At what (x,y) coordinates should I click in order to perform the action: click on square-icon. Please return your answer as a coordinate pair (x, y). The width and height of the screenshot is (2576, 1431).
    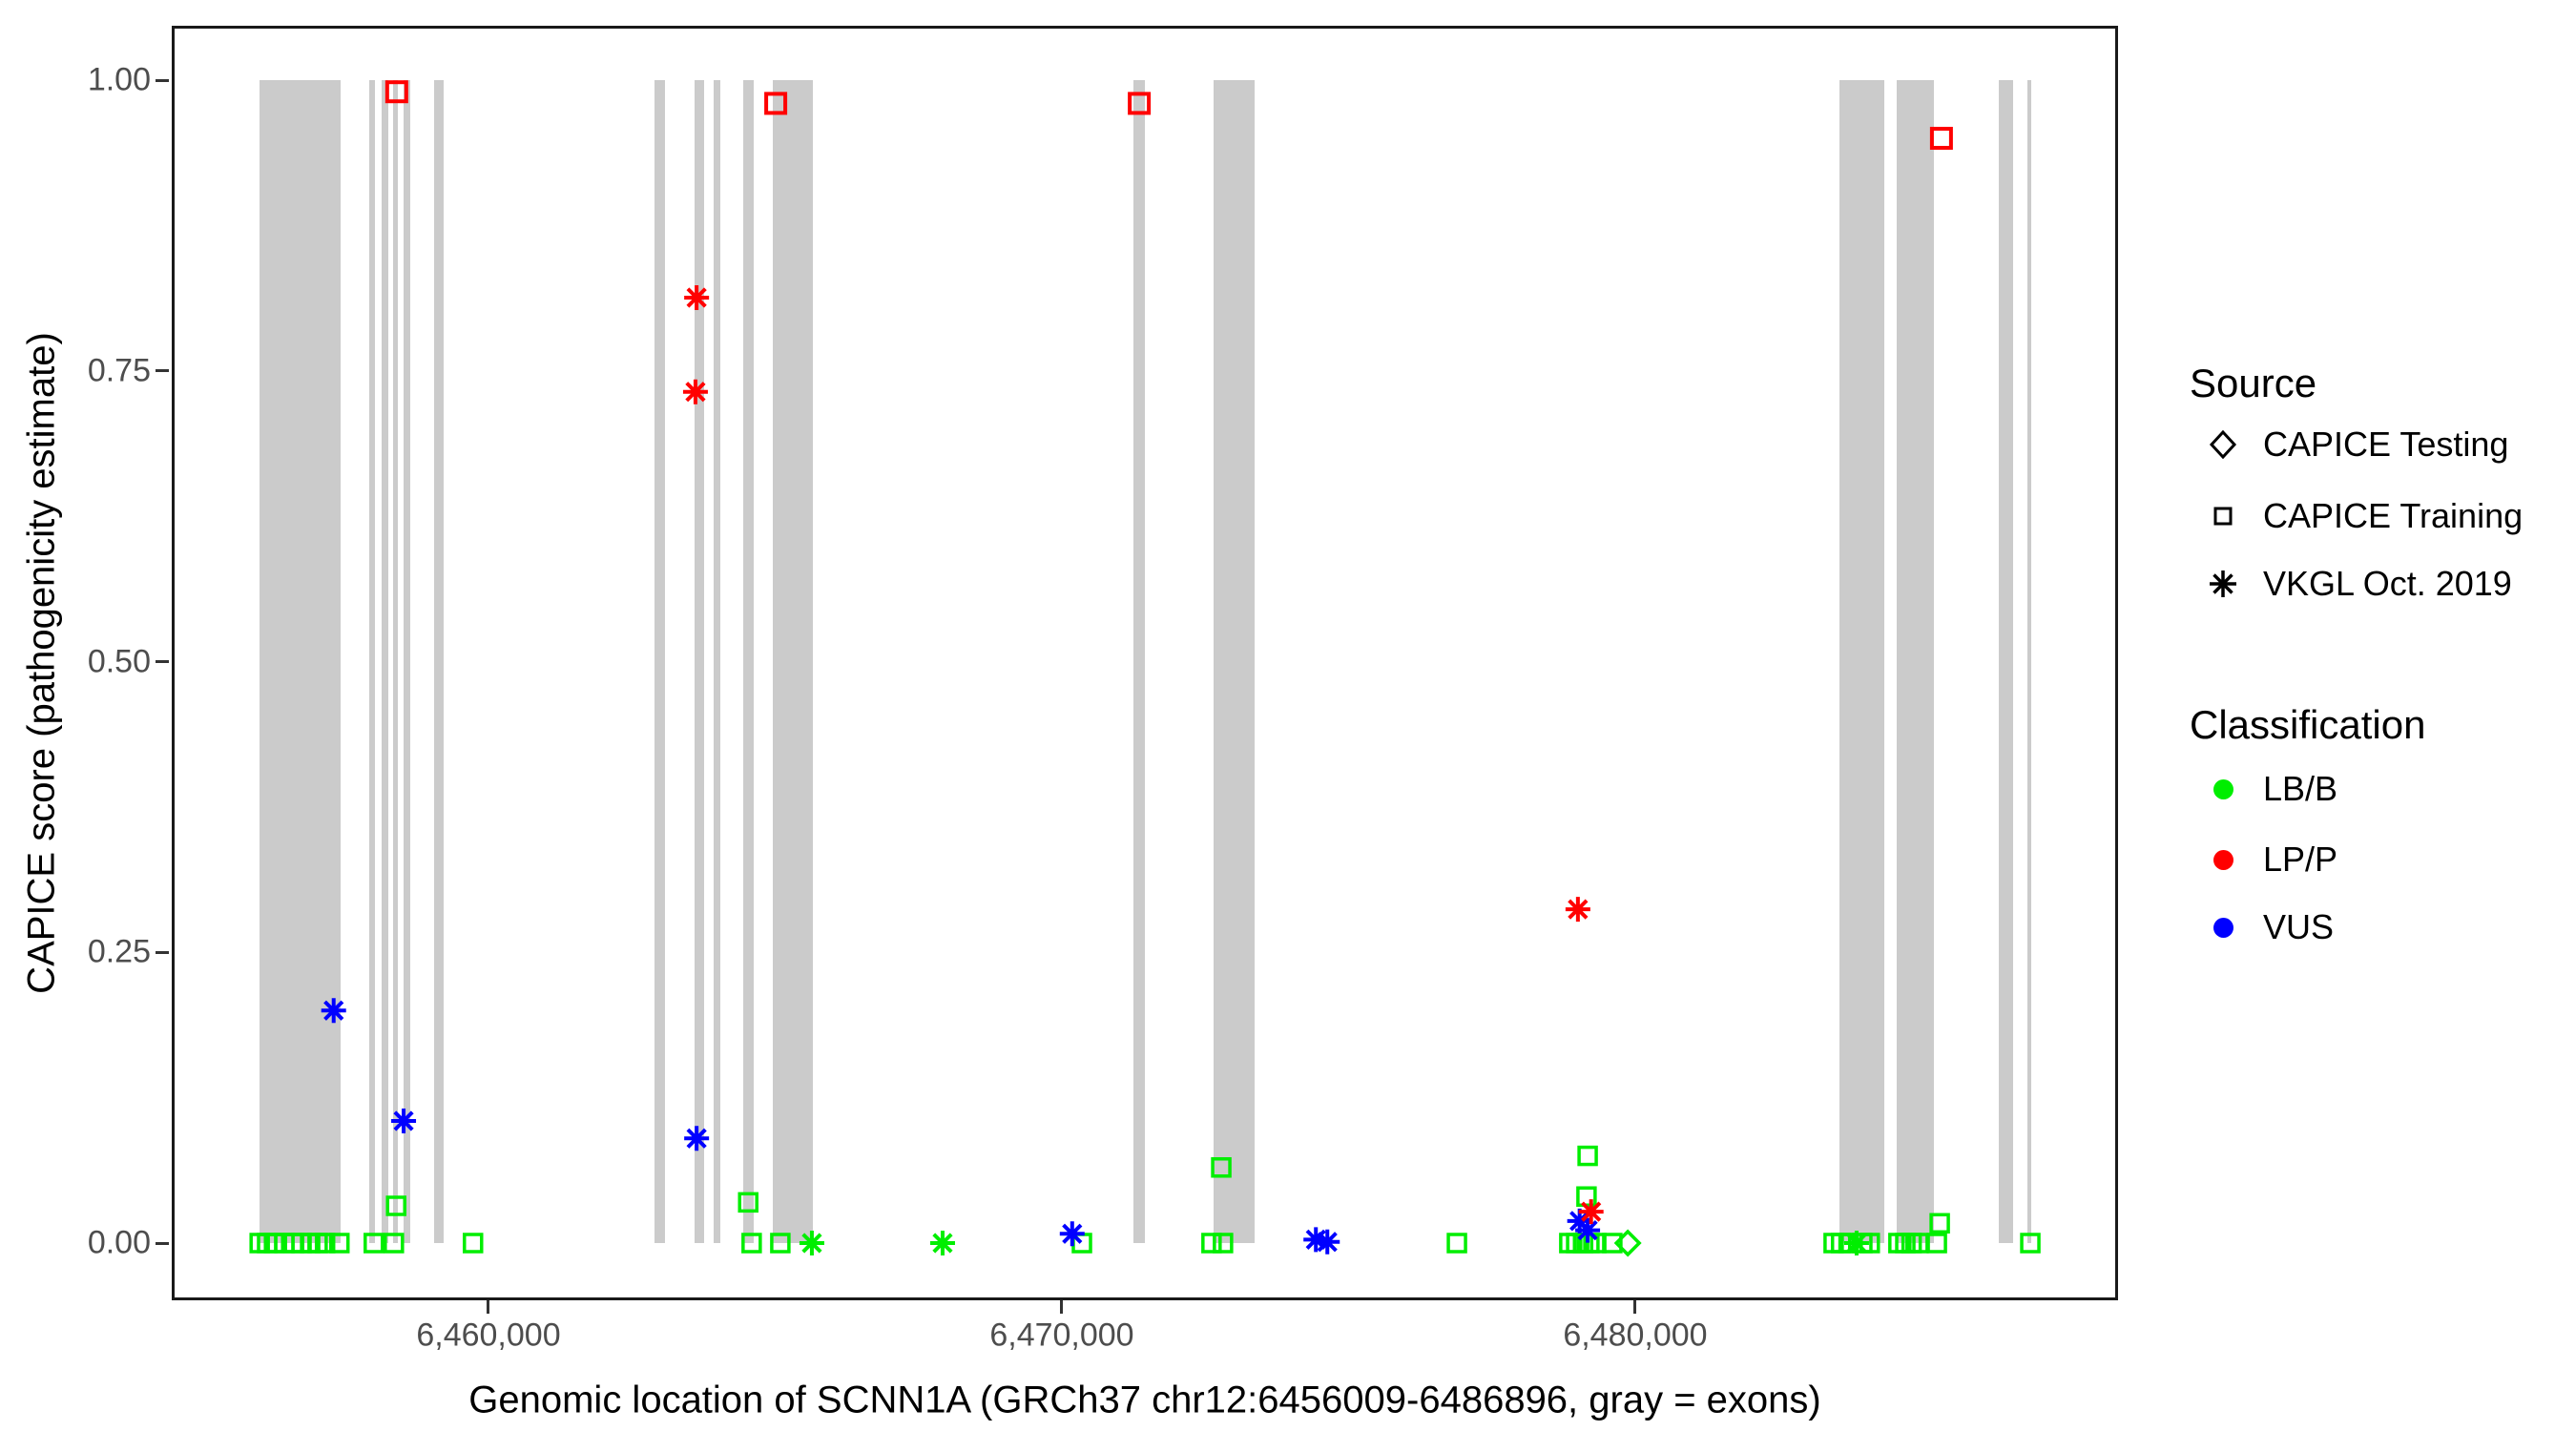
    Looking at the image, I should click on (2223, 516).